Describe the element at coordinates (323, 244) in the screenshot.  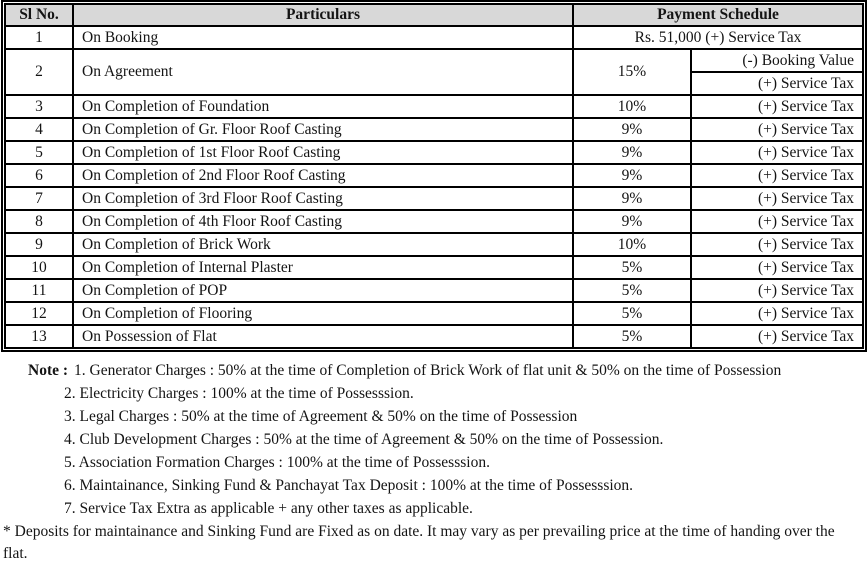
I see `cell-particulars: On Completion of Brick Work` at that location.